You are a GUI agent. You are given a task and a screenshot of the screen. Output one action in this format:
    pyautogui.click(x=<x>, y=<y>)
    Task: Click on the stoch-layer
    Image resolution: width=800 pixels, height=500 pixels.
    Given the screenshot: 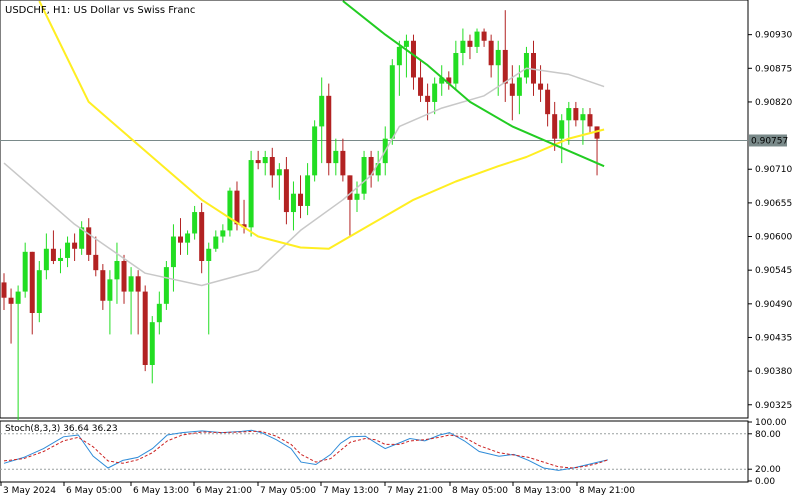 What is the action you would take?
    pyautogui.click(x=374, y=450)
    